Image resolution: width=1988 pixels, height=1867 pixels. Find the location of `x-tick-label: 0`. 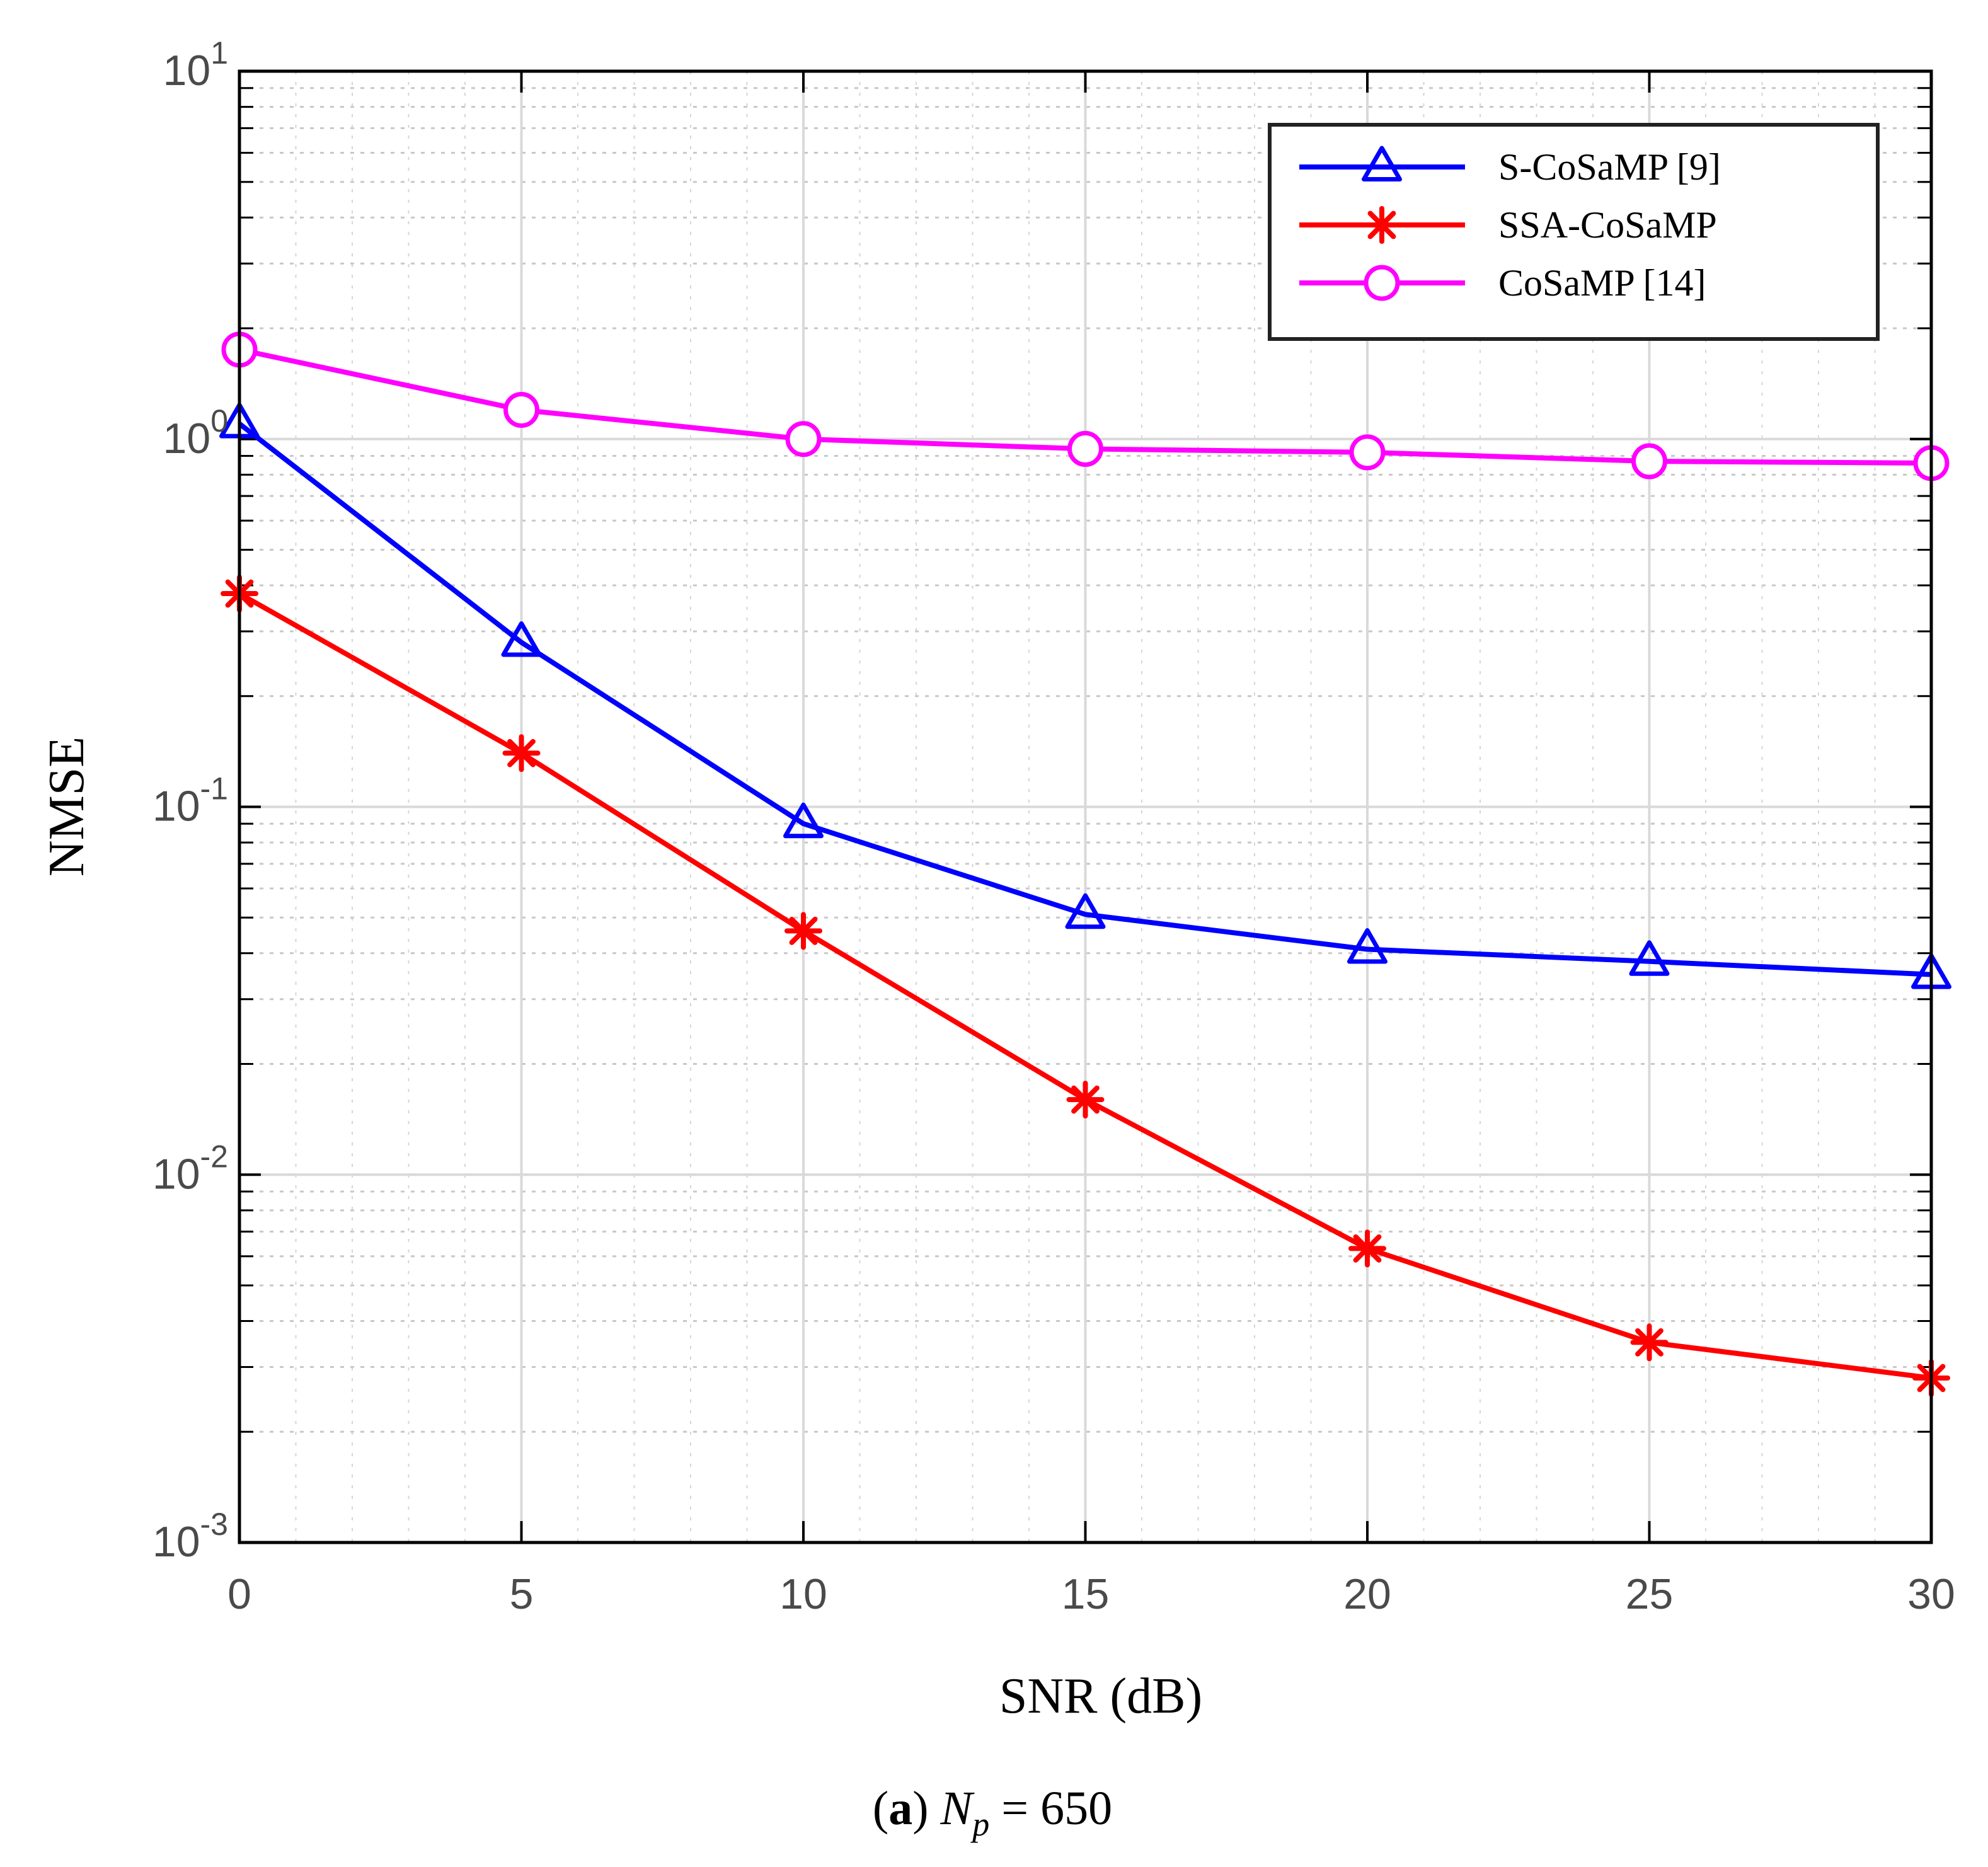

x-tick-label: 0 is located at coordinates (239, 1594).